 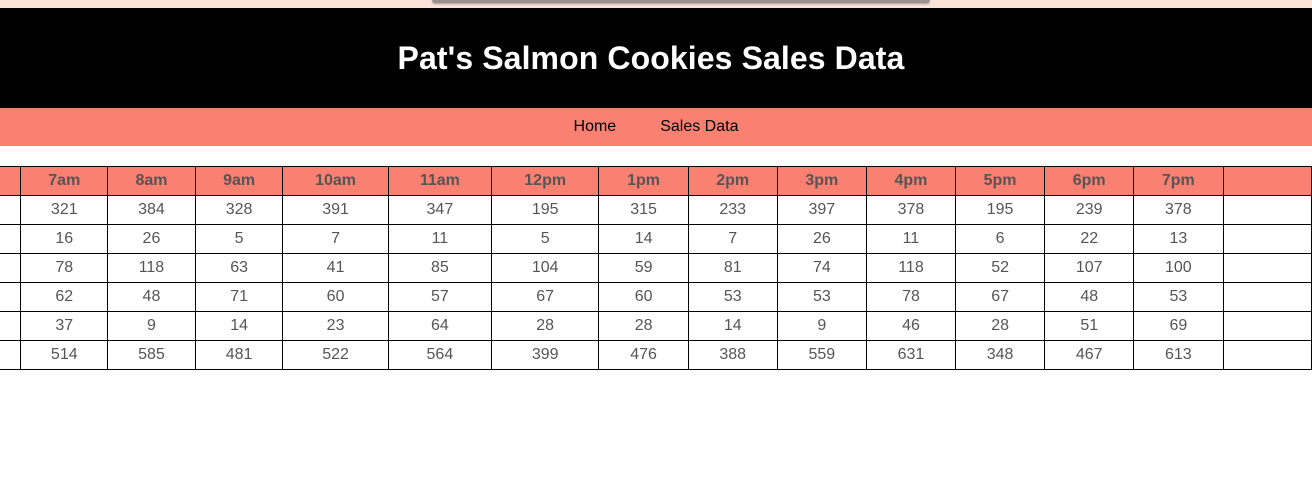 What do you see at coordinates (439, 268) in the screenshot?
I see `table-cell: 85` at bounding box center [439, 268].